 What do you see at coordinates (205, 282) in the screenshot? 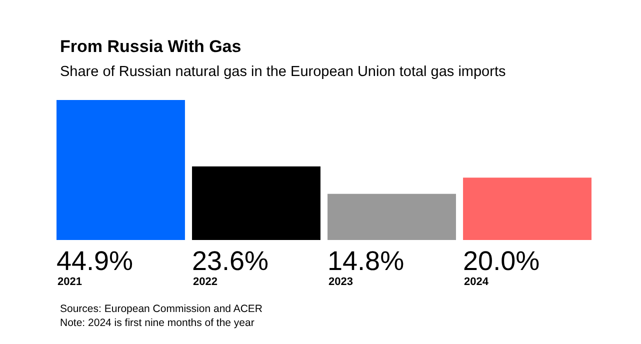
I see `x-tick-label: 2022` at bounding box center [205, 282].